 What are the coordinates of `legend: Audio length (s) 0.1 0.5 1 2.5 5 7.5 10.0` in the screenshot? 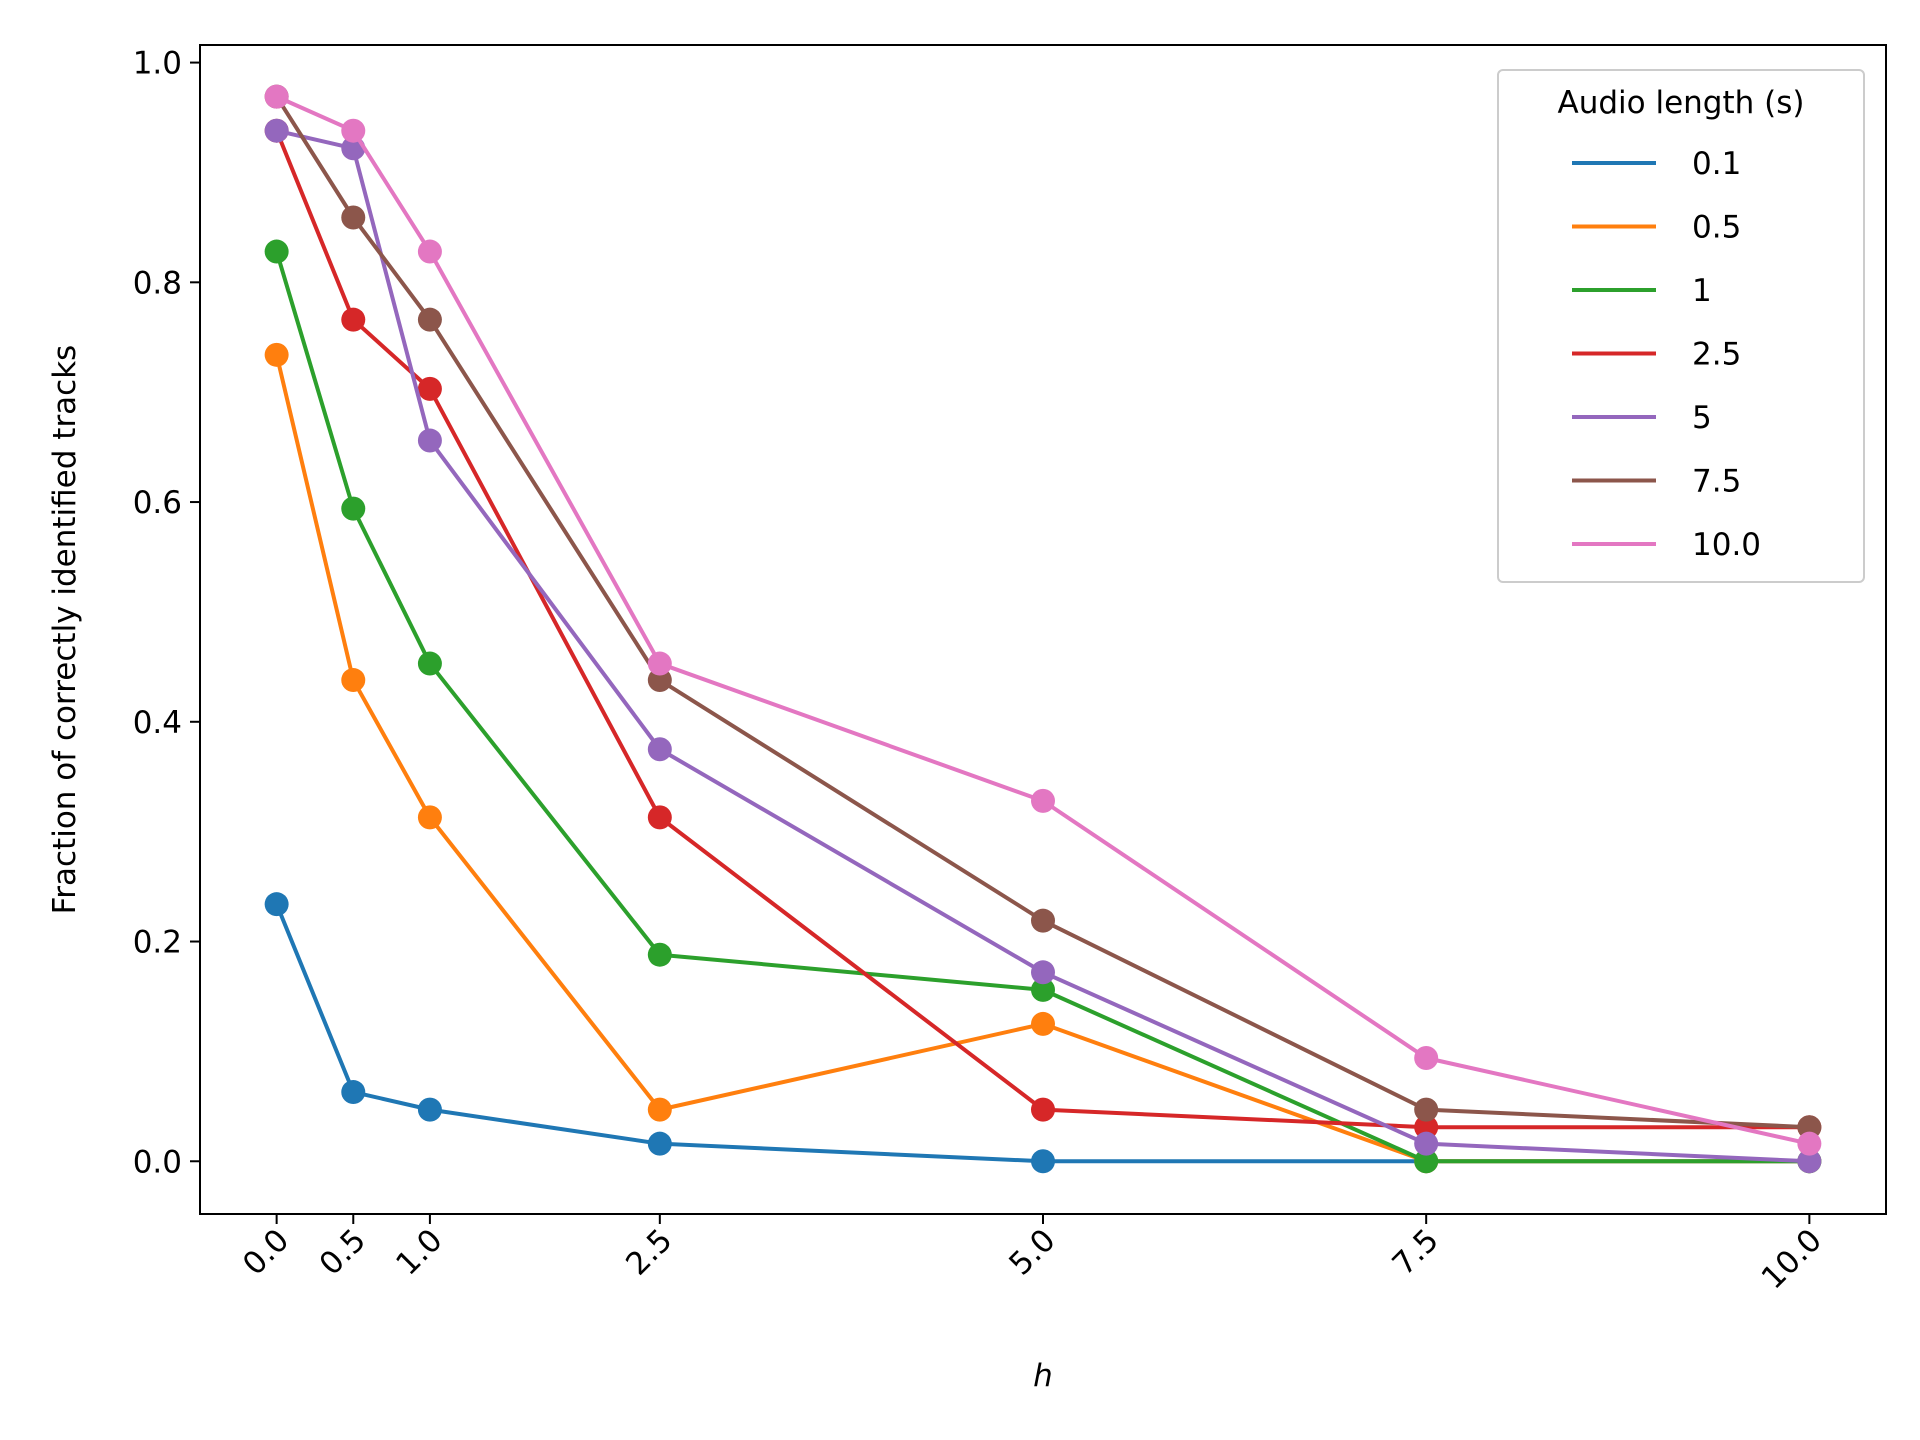 It's located at (1681, 326).